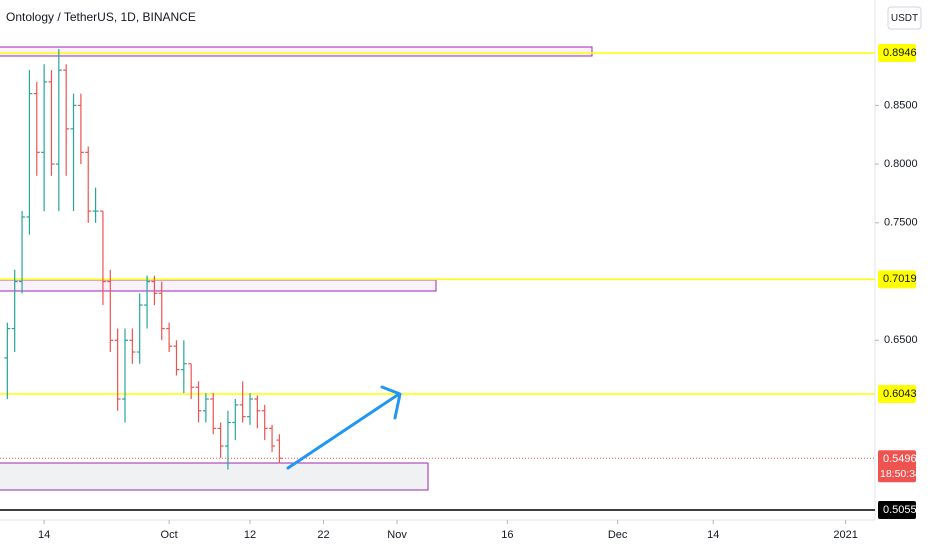 This screenshot has width=932, height=550. Describe the element at coordinates (169, 535) in the screenshot. I see `x-tick-label: Oct` at that location.